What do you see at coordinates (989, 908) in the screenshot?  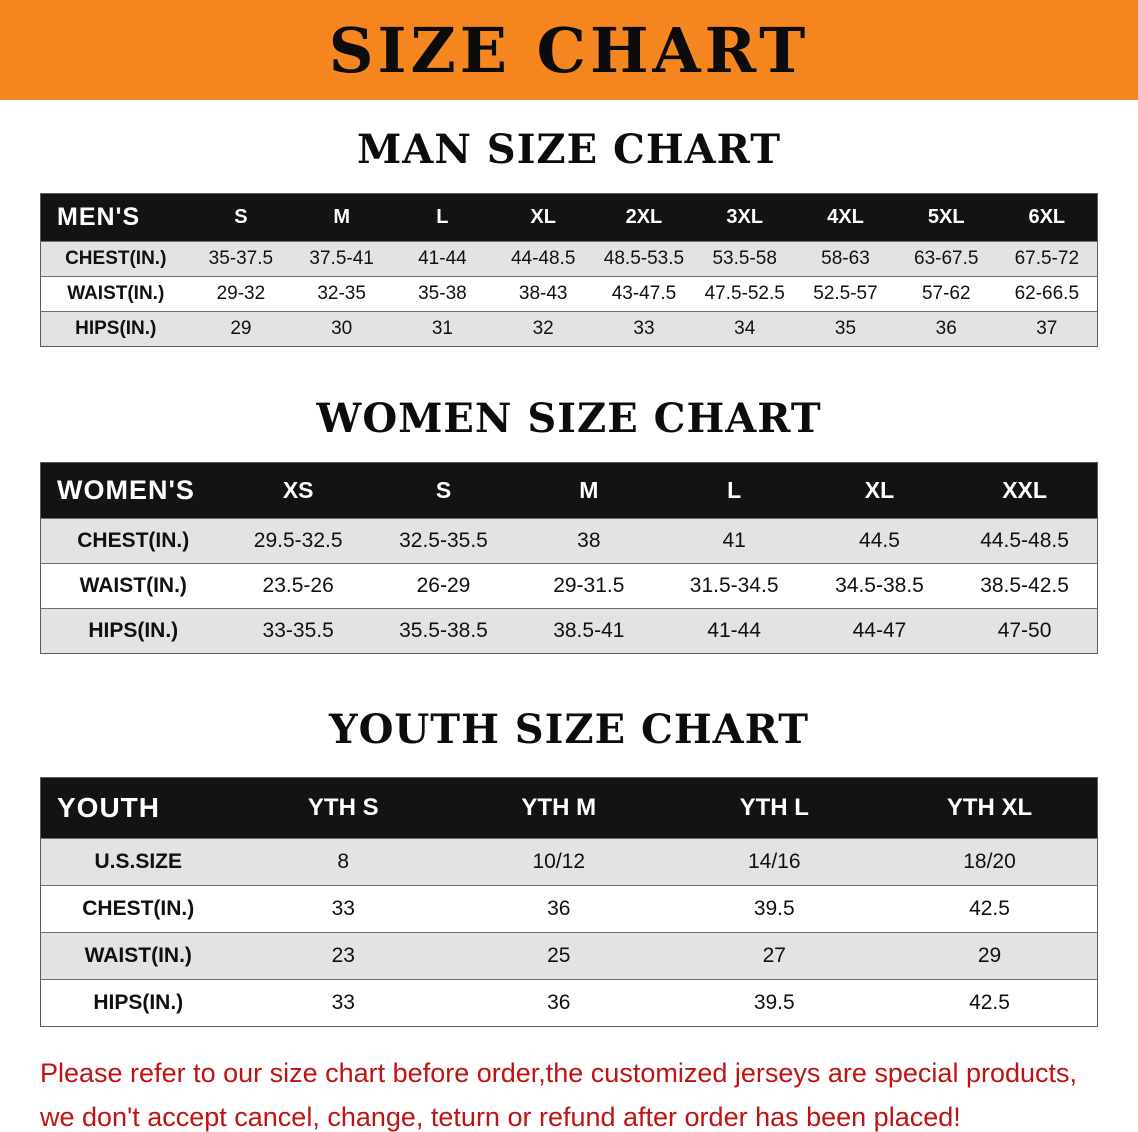 I see `size-value: 42.5` at bounding box center [989, 908].